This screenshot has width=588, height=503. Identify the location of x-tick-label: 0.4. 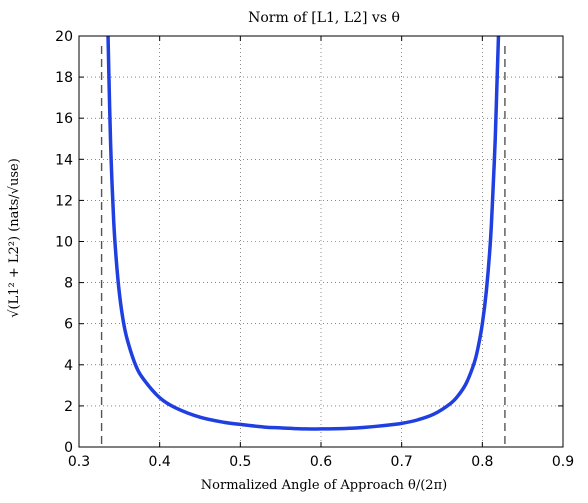
(160, 462).